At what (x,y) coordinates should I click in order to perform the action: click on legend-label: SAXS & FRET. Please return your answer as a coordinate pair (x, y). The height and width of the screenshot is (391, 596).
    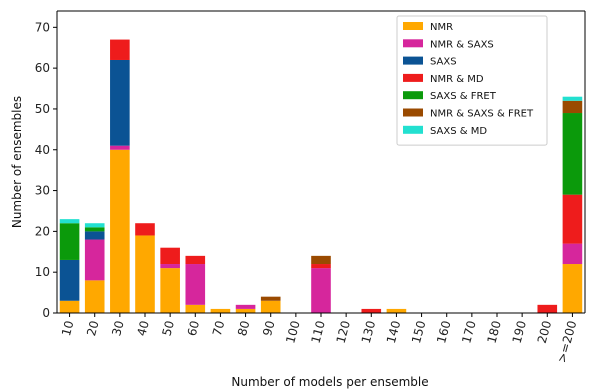
    Looking at the image, I should click on (463, 96).